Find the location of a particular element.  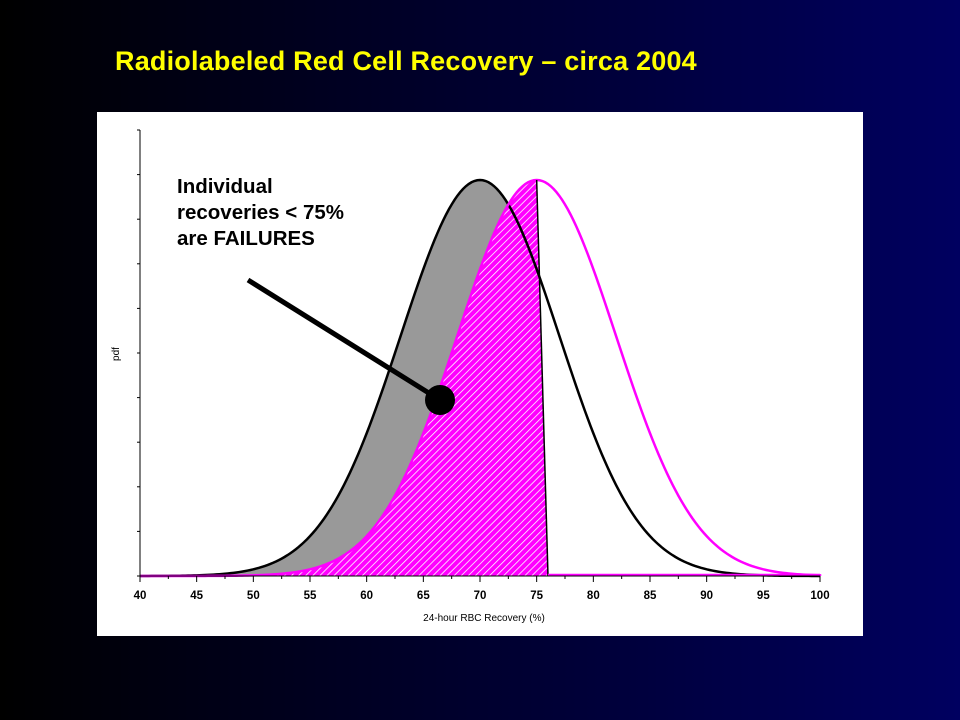

x-tick-label: 55 is located at coordinates (310, 596).